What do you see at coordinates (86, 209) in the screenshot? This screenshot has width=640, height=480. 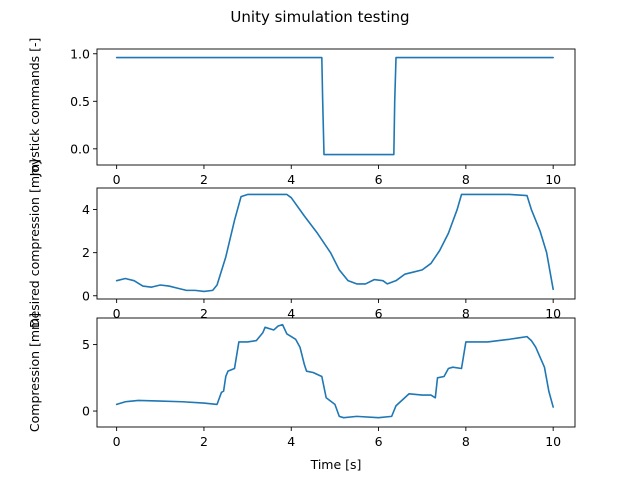 I see `y-tick-label: 4` at bounding box center [86, 209].